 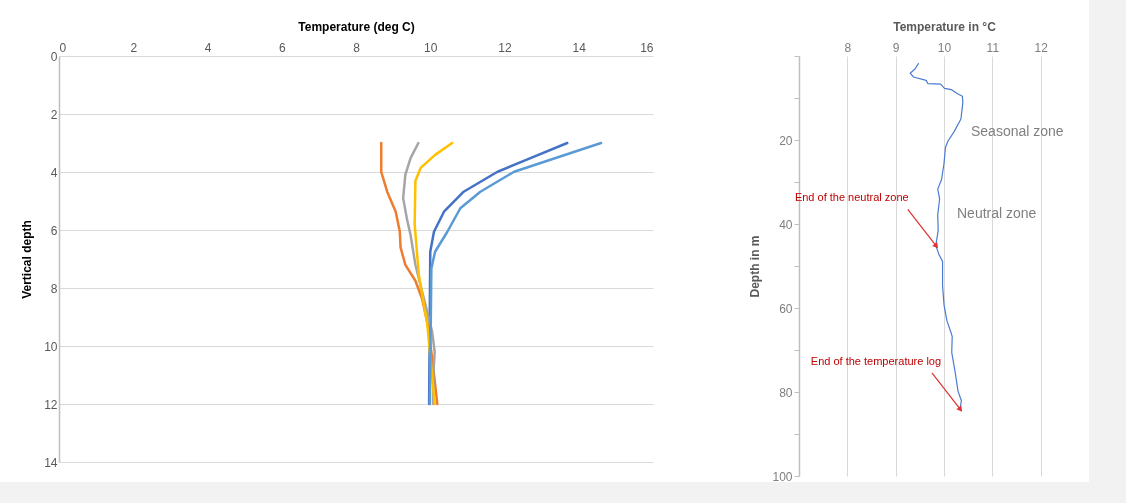 What do you see at coordinates (786, 308) in the screenshot?
I see `y-tick-label: 60` at bounding box center [786, 308].